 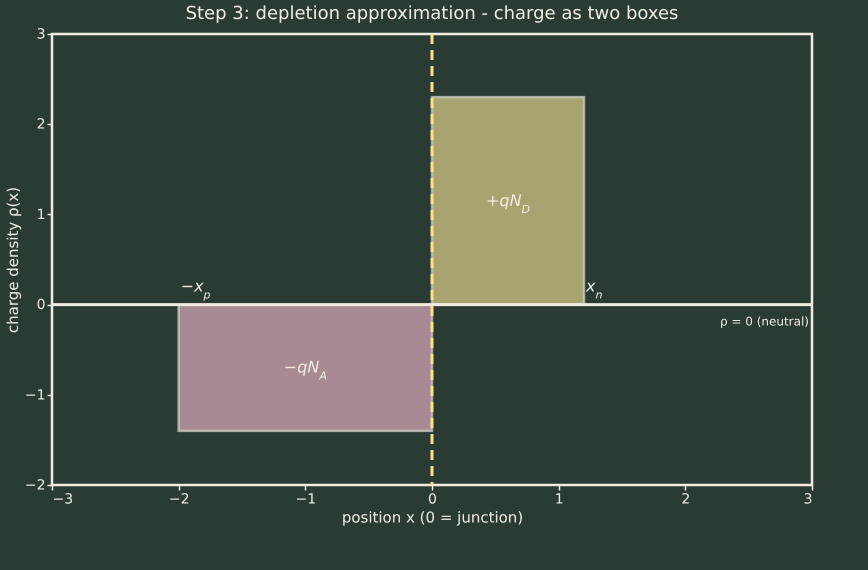 What do you see at coordinates (685, 500) in the screenshot?
I see `x-tick-label: 2` at bounding box center [685, 500].